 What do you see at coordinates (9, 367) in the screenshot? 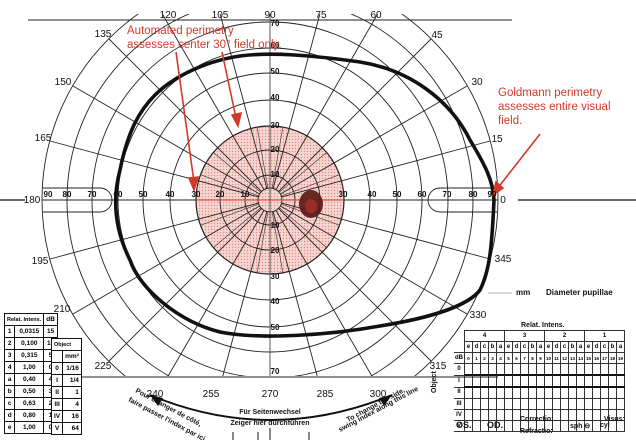
I see `cell: 4` at bounding box center [9, 367].